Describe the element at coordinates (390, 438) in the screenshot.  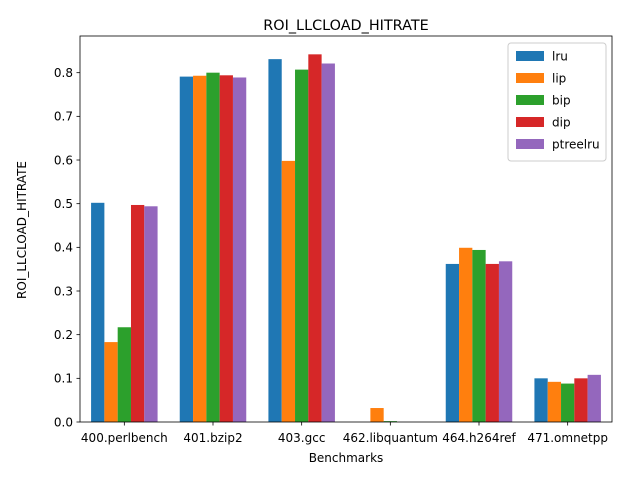
I see `x-tick-label: 462.libquantum` at that location.